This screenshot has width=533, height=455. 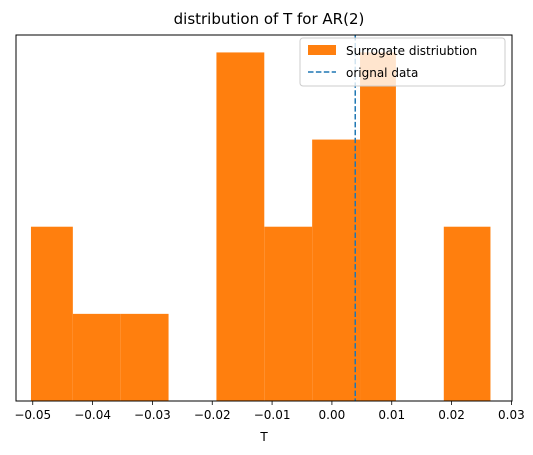 I want to click on legend-label-original: orignal data, so click(x=382, y=73).